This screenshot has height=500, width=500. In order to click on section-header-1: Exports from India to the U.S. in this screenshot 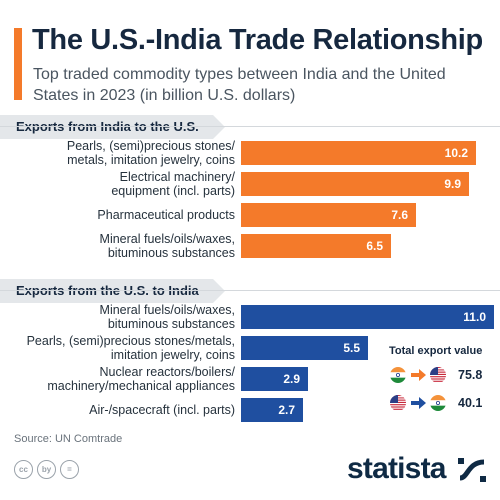, I will do `click(112, 127)`.